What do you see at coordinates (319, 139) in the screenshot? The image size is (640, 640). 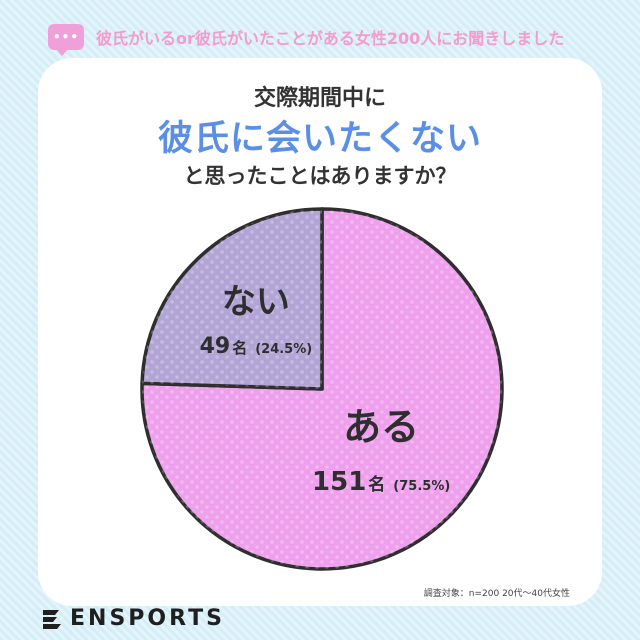 I see `question-highlight: 彼氏に会いたくない` at bounding box center [319, 139].